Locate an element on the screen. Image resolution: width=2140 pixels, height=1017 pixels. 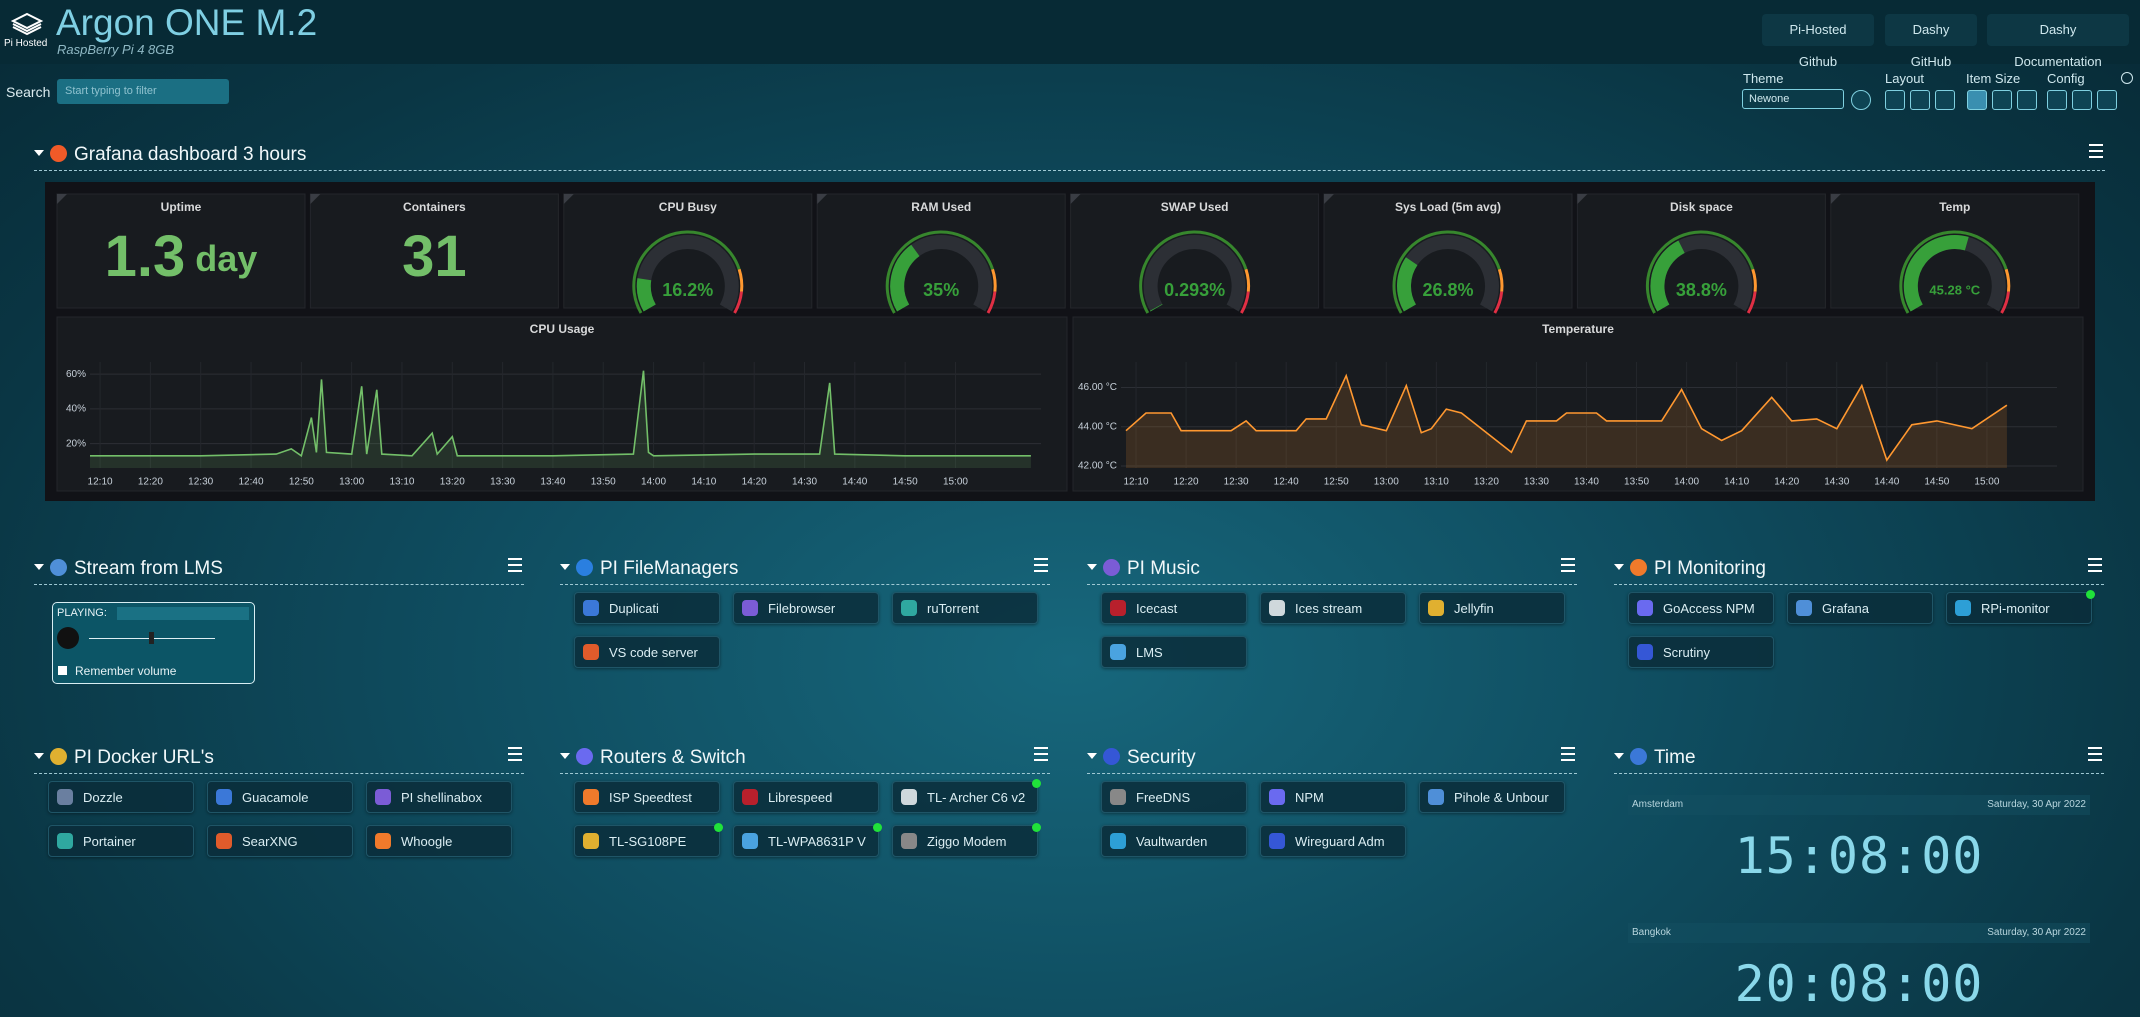
item: LMS is located at coordinates (1174, 652).